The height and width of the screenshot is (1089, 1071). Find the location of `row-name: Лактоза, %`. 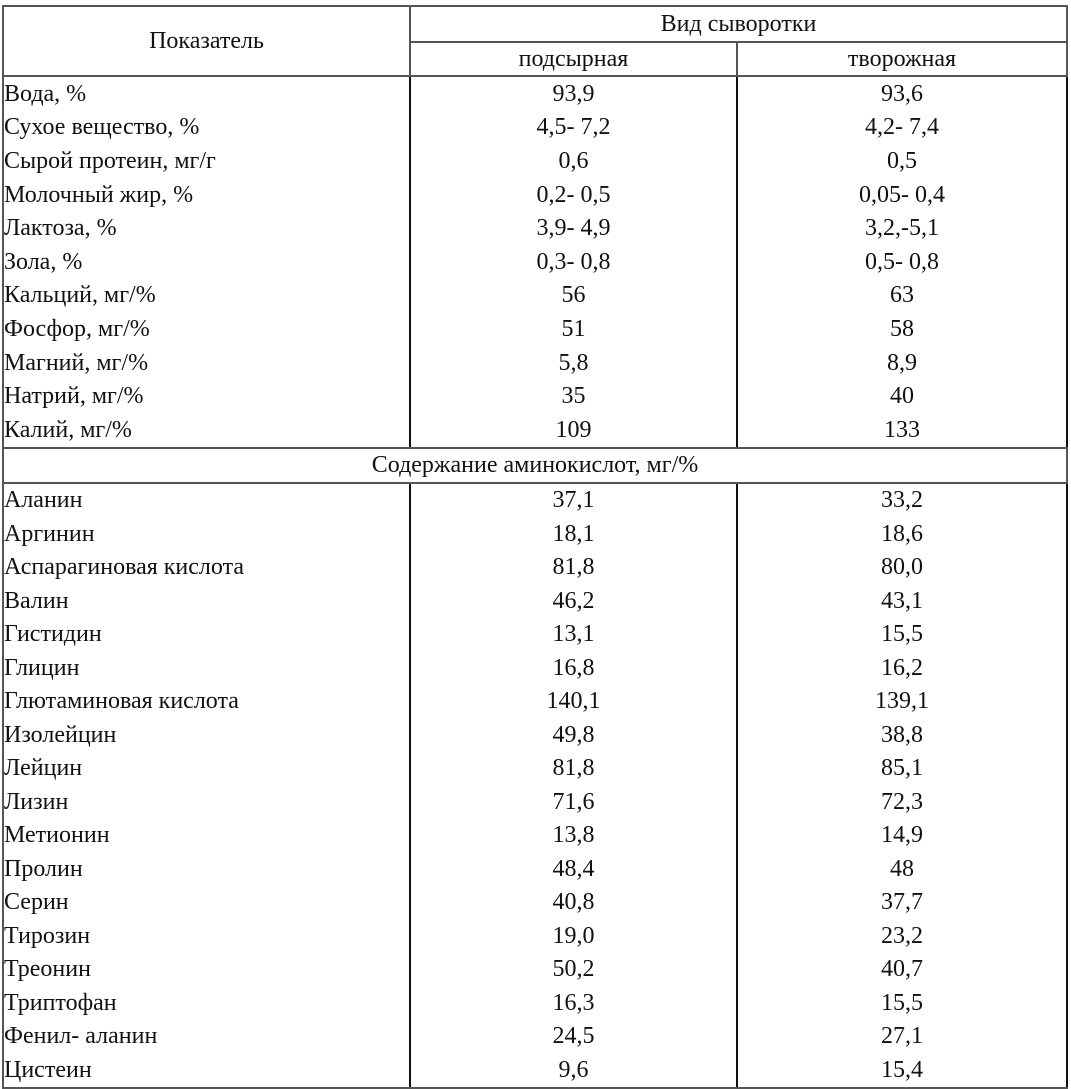

row-name: Лактоза, % is located at coordinates (206, 228).